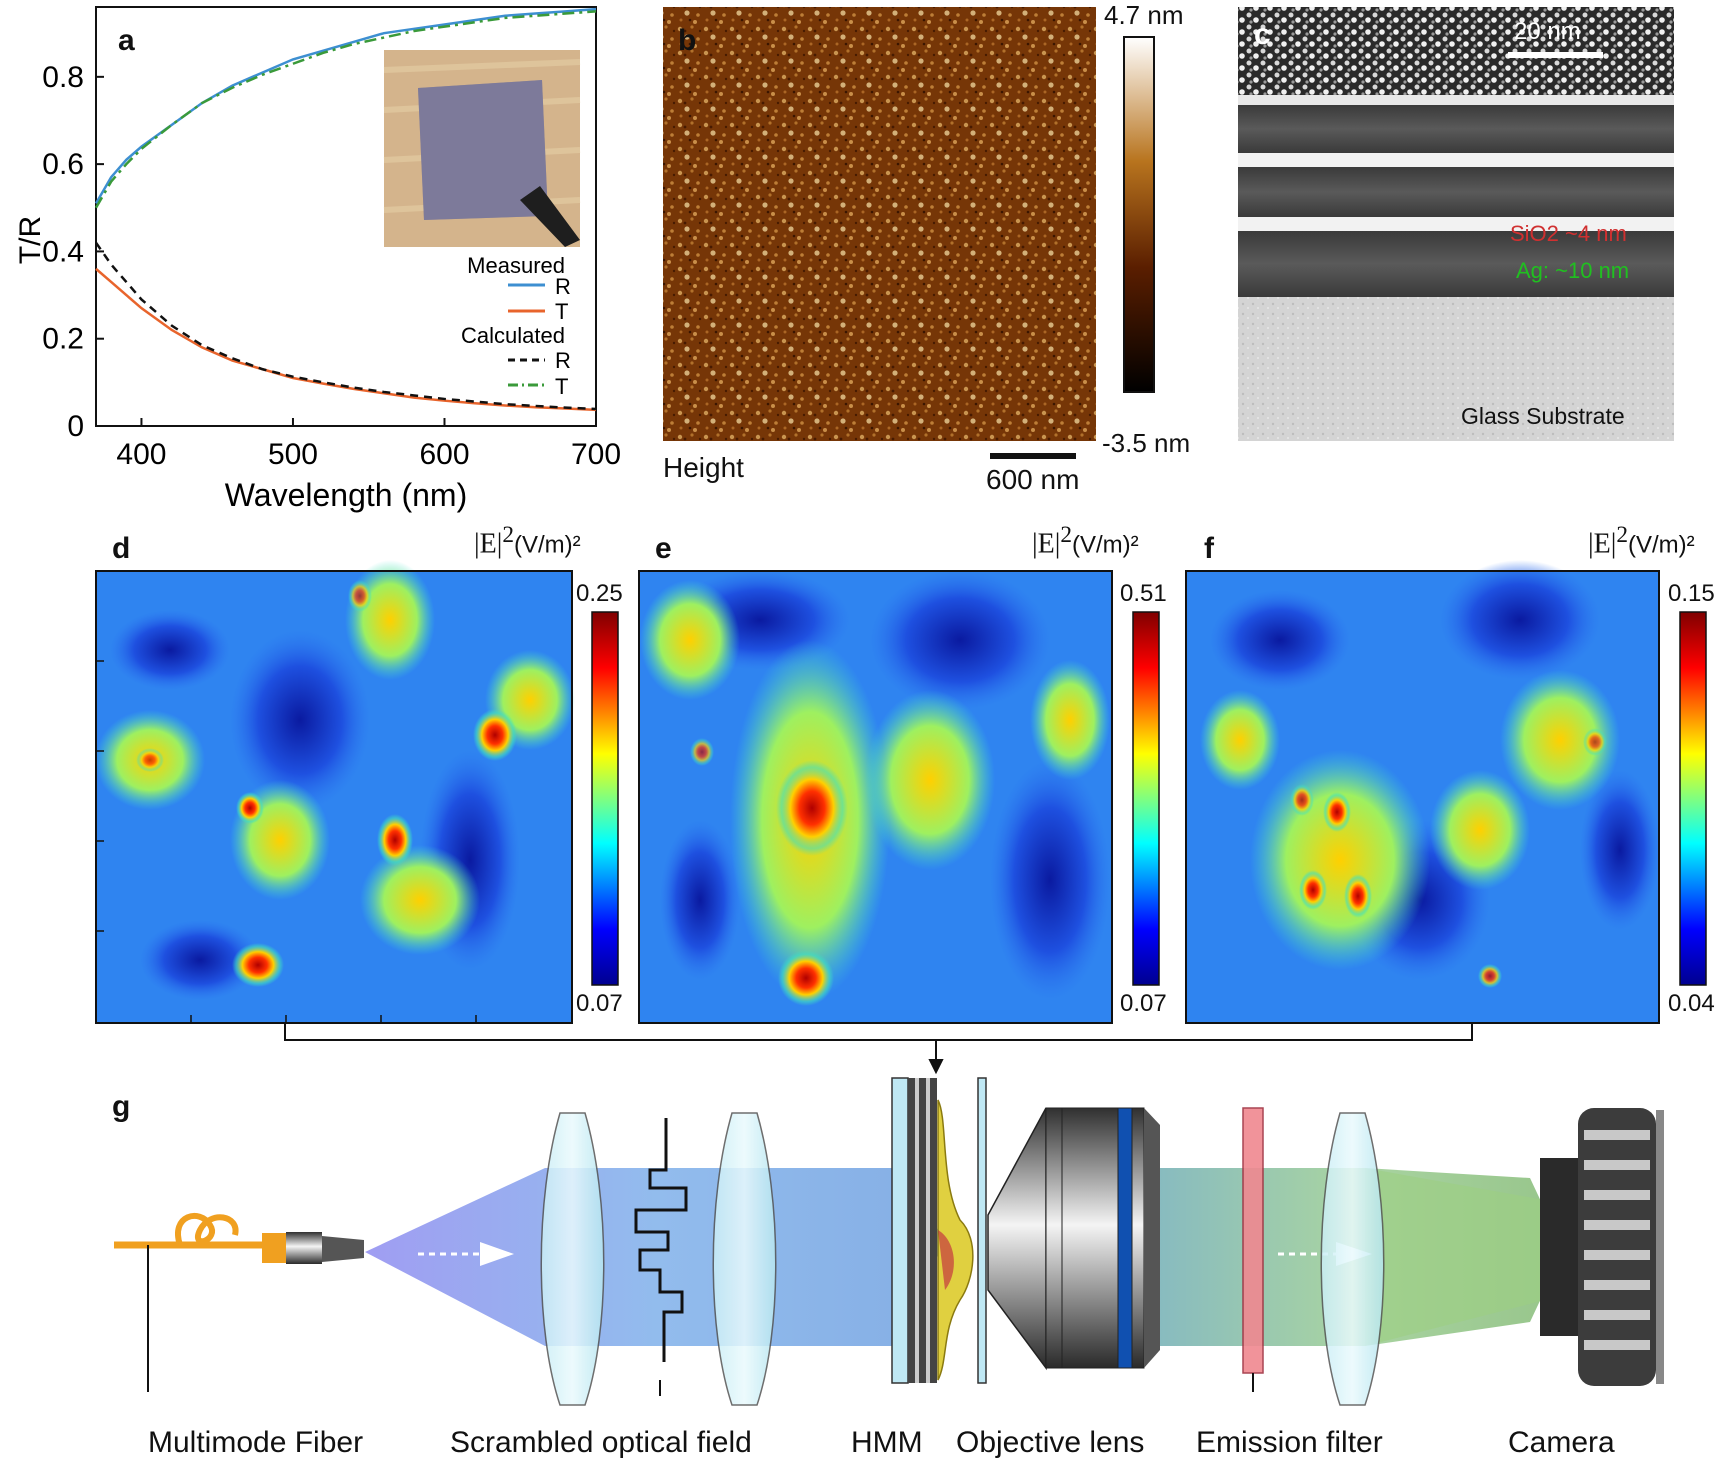  Describe the element at coordinates (1547, 31) in the screenshot. I see `tem-scalebar-label: 20 nm` at that location.